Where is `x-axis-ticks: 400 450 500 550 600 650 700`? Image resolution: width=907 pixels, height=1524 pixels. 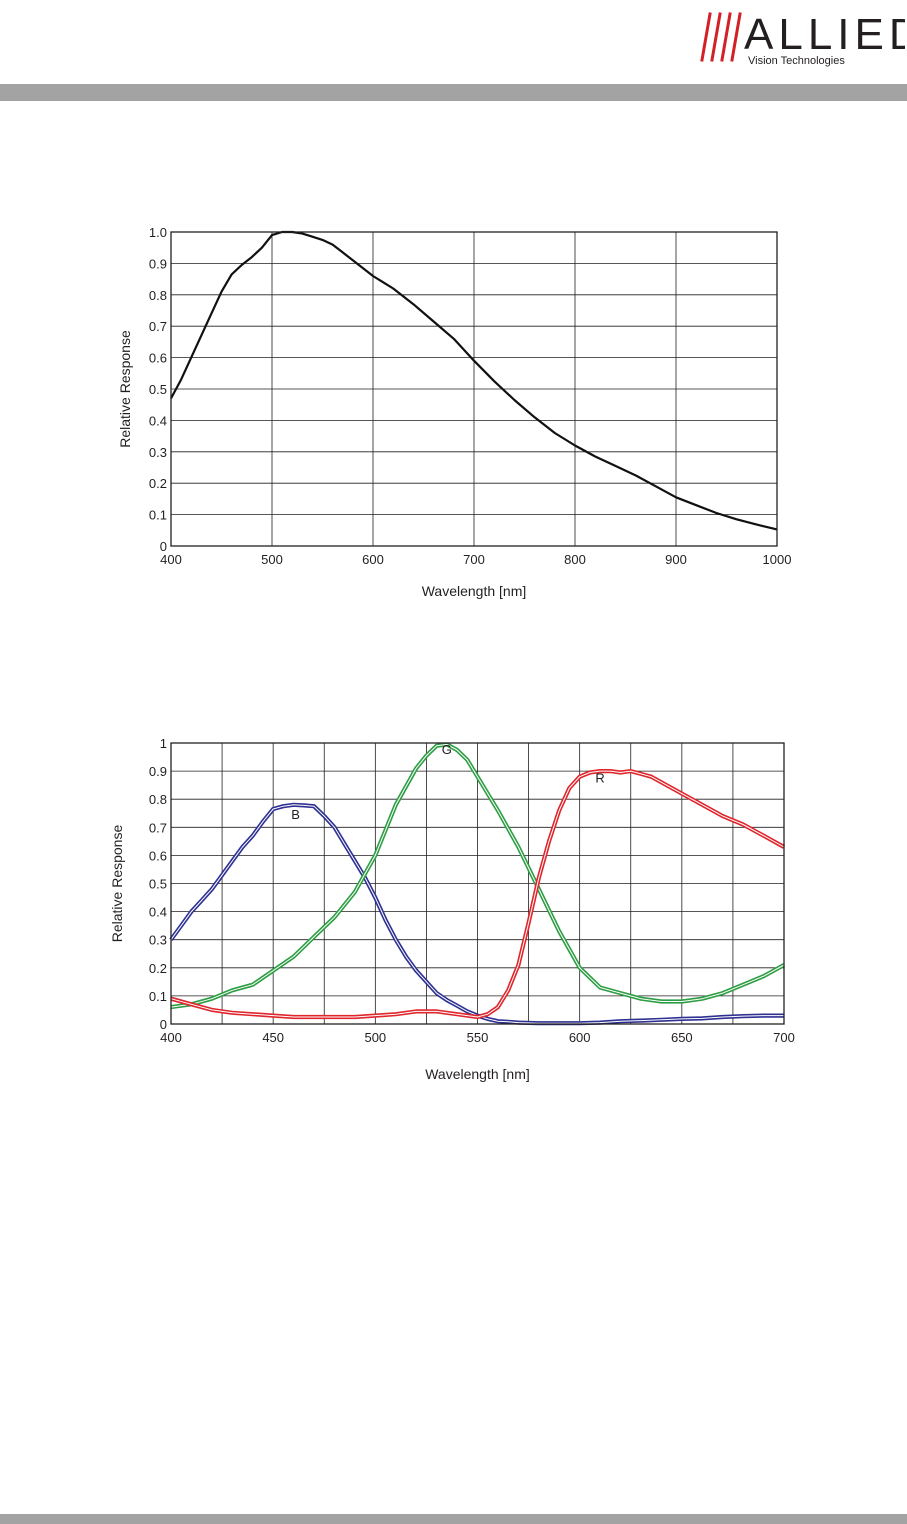 x-axis-ticks: 400 450 500 550 600 650 700 is located at coordinates (477, 1037).